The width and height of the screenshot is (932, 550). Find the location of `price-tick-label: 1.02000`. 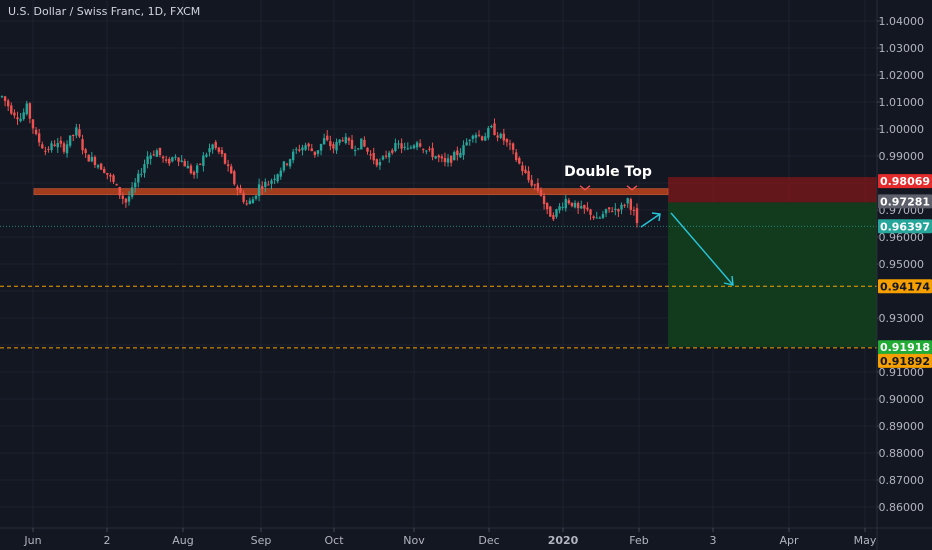

price-tick-label: 1.02000 is located at coordinates (902, 75).